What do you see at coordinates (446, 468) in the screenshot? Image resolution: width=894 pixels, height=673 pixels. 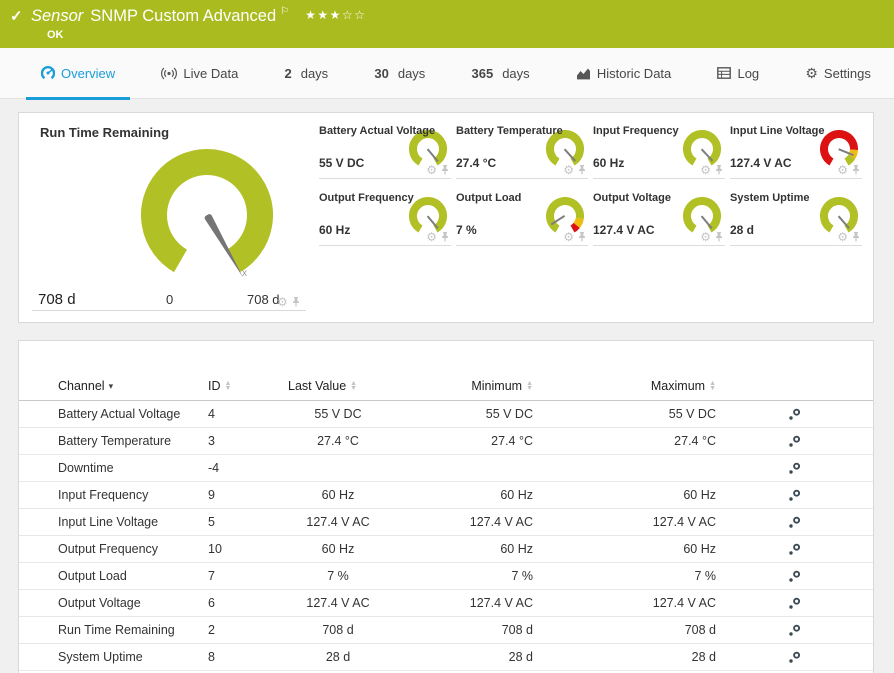 I see `table-row-downtime: Downtime -4` at bounding box center [446, 468].